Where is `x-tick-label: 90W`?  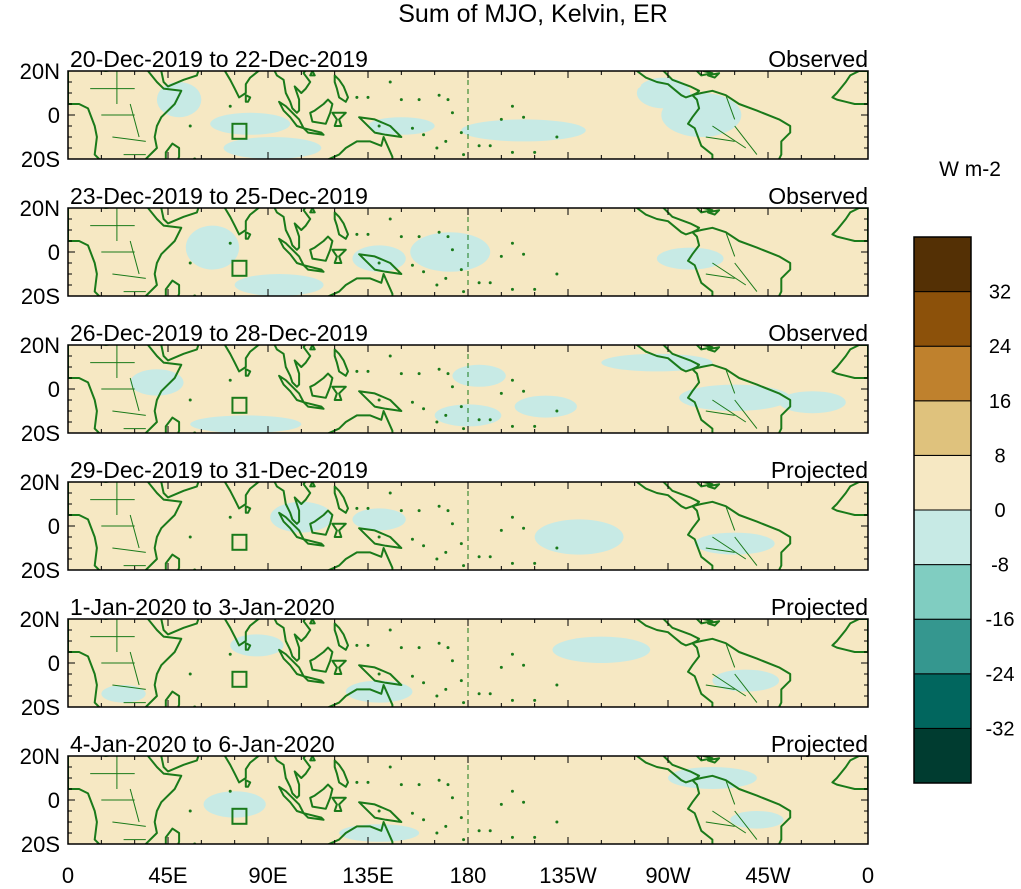 x-tick-label: 90W is located at coordinates (667, 875).